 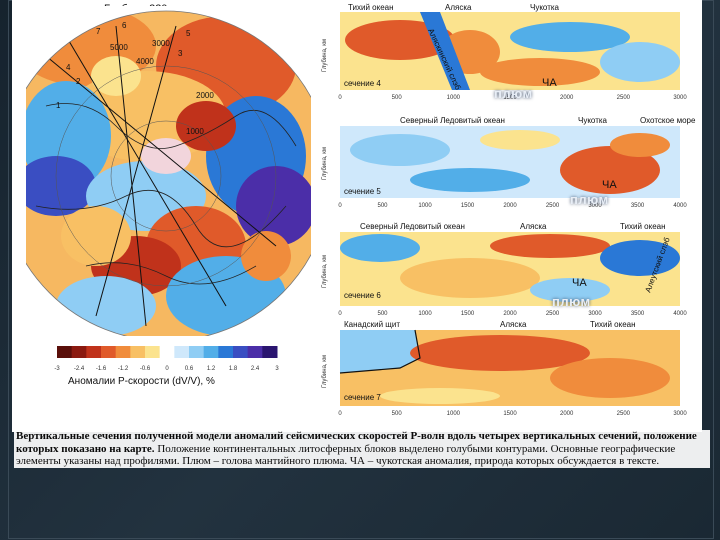 What do you see at coordinates (362, 397) in the screenshot?
I see `profile-section-label: сечение 7` at bounding box center [362, 397].